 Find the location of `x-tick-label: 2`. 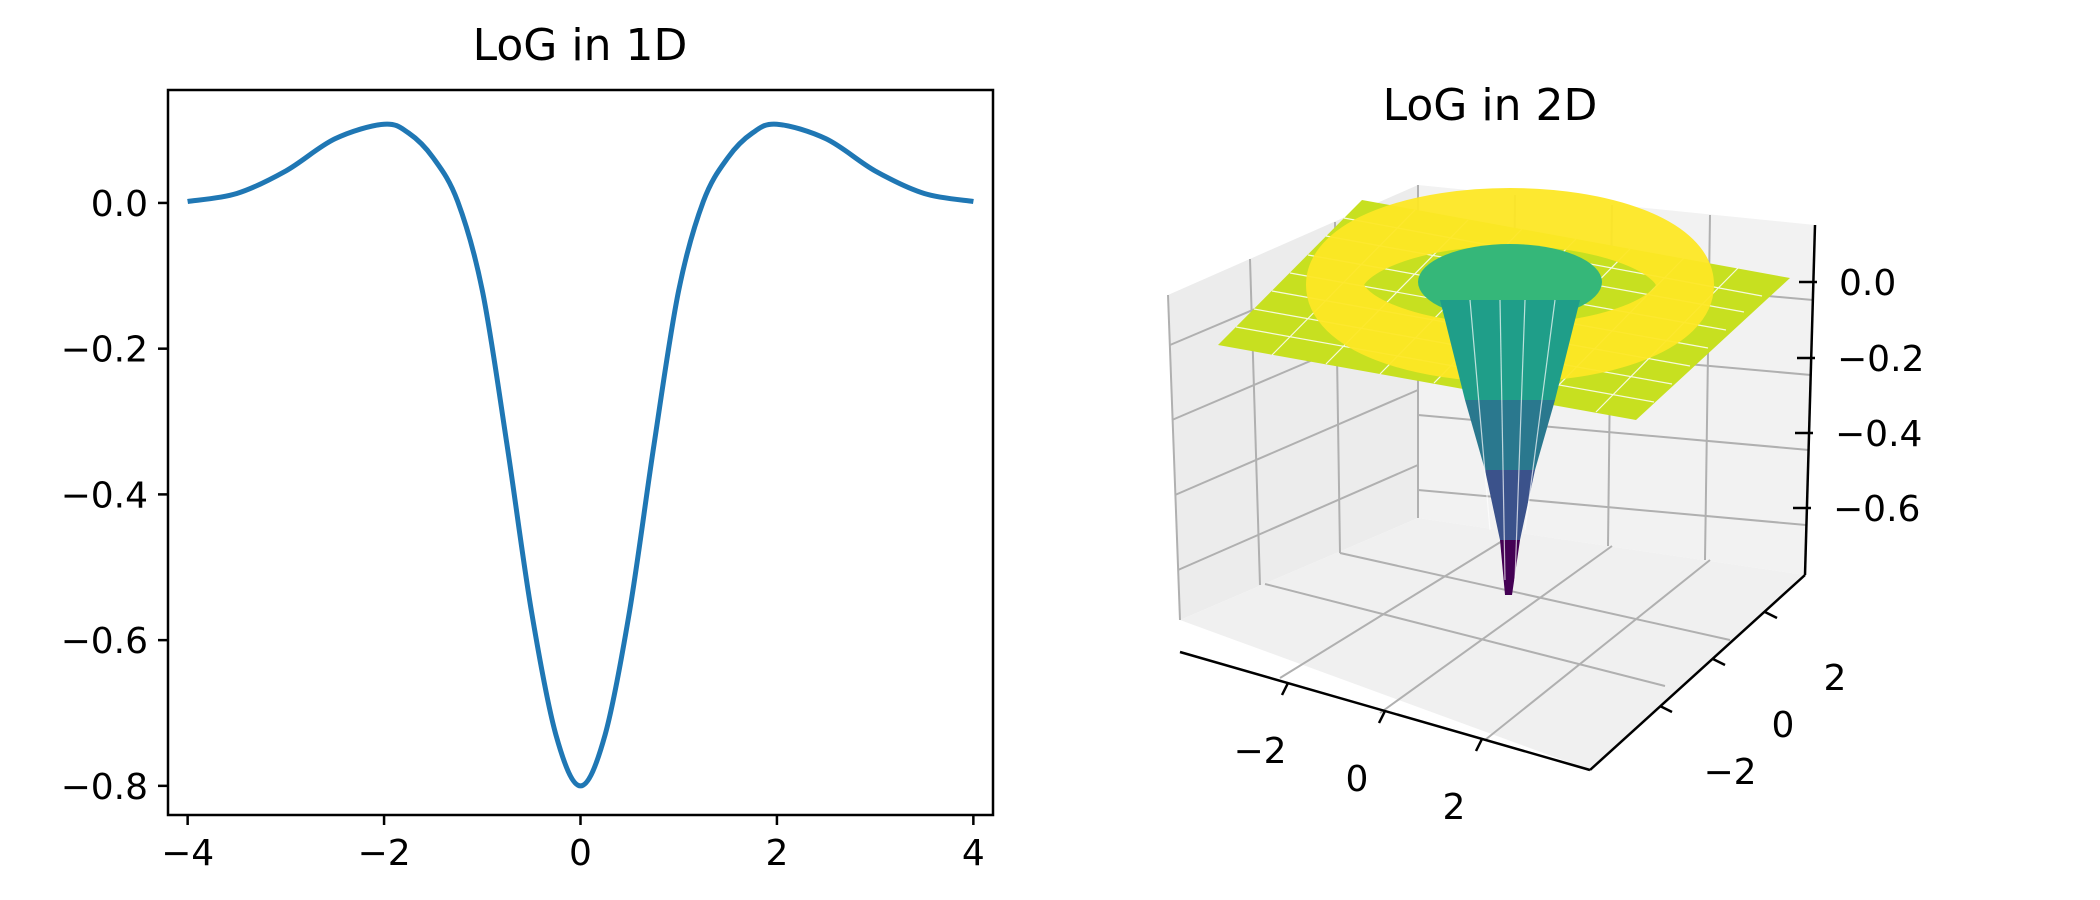

x-tick-label: 2 is located at coordinates (776, 853).